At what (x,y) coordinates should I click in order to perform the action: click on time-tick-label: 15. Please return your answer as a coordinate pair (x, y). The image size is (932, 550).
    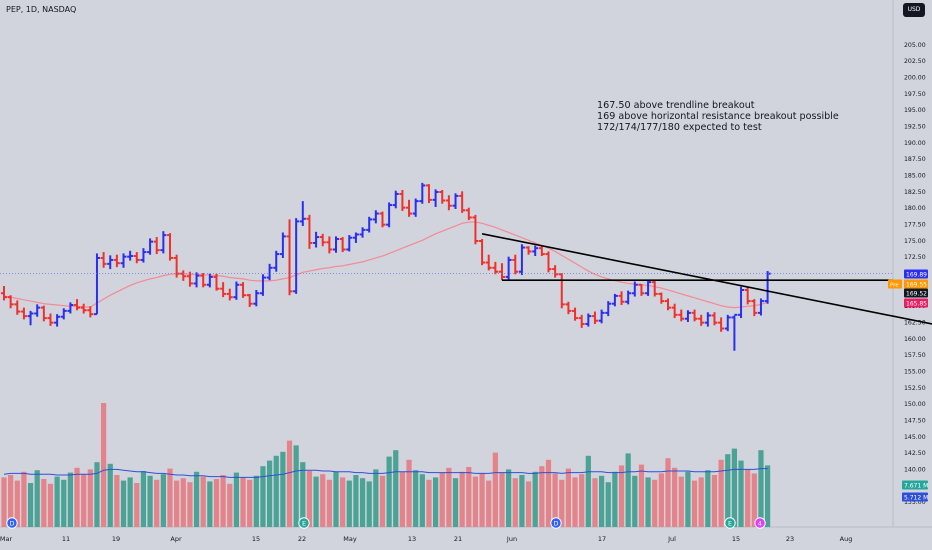
    Looking at the image, I should click on (256, 539).